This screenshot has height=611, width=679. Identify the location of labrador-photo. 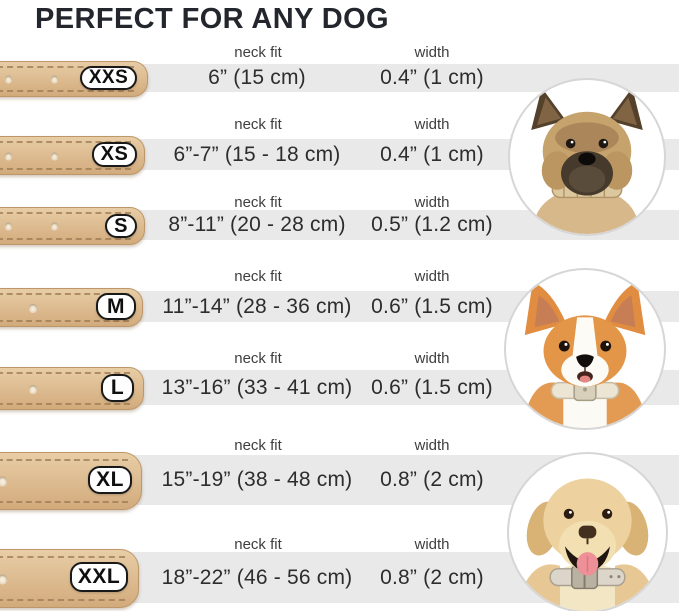
(587, 531).